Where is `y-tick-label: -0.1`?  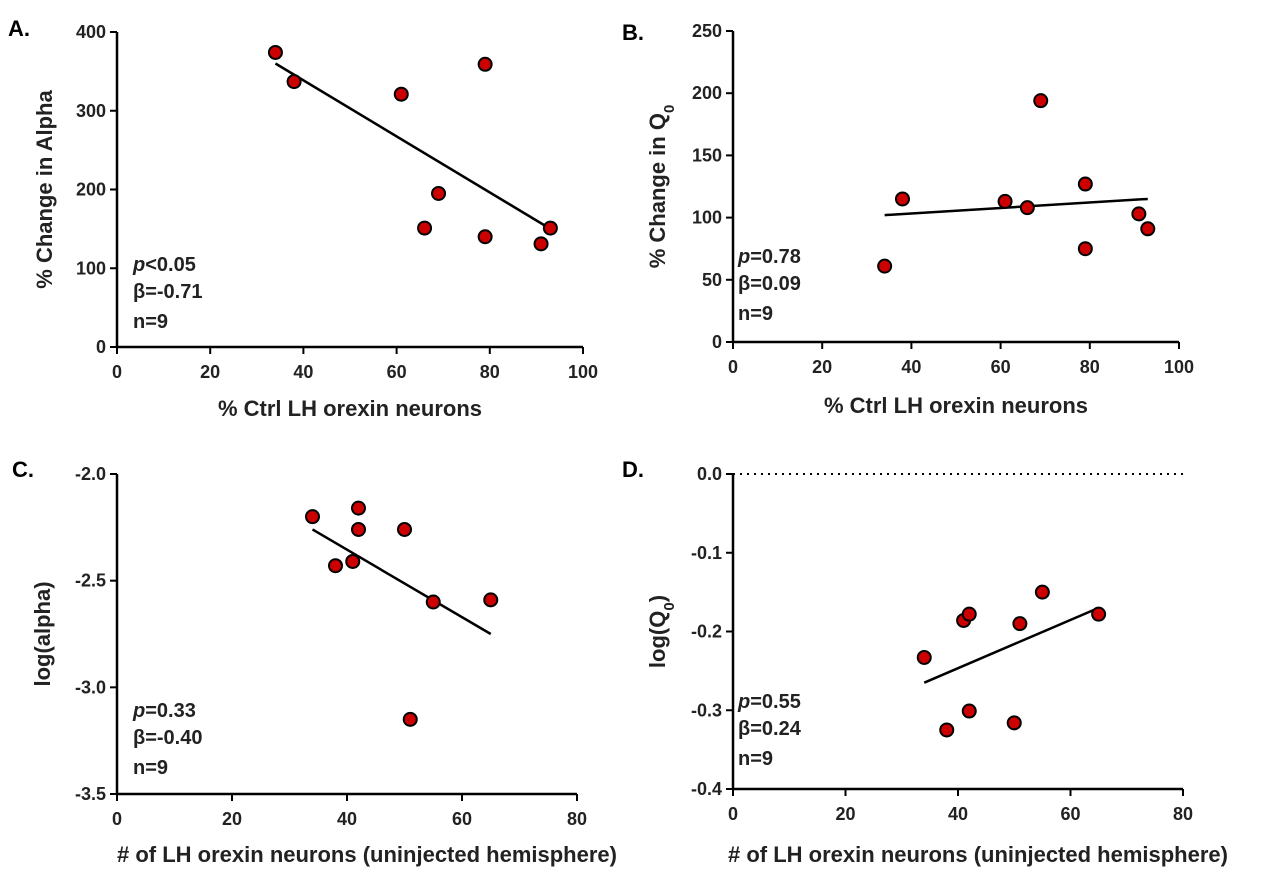 y-tick-label: -0.1 is located at coordinates (706, 553).